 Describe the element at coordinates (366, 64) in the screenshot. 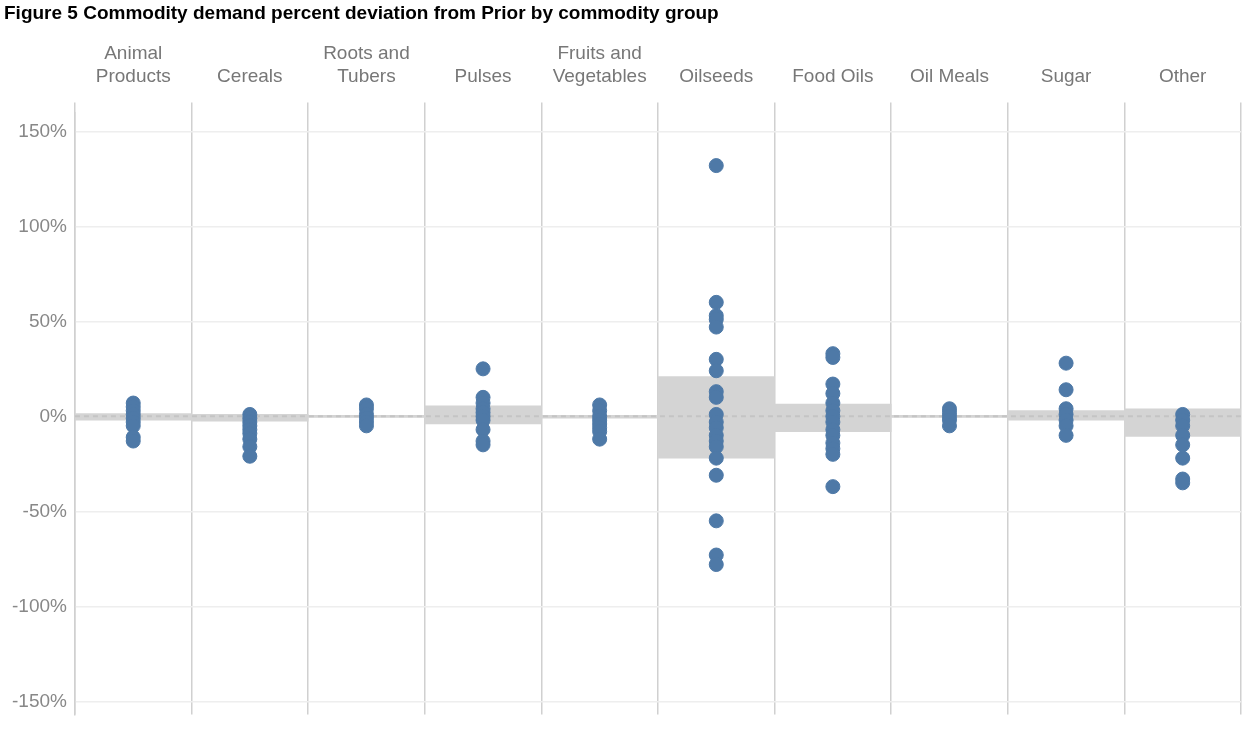

I see `x-tick-label: Roots and Tubers` at that location.